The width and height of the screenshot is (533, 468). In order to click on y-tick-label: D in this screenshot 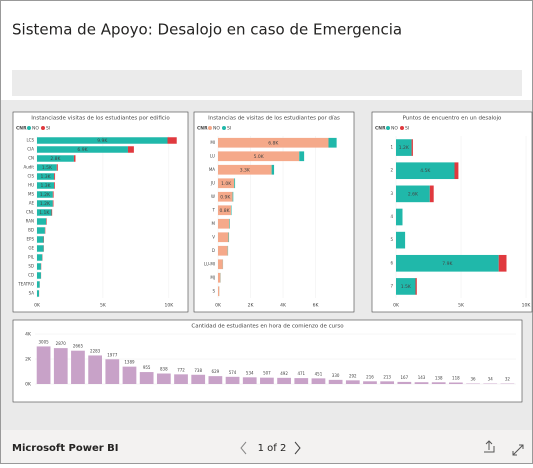, I will do `click(213, 250)`.